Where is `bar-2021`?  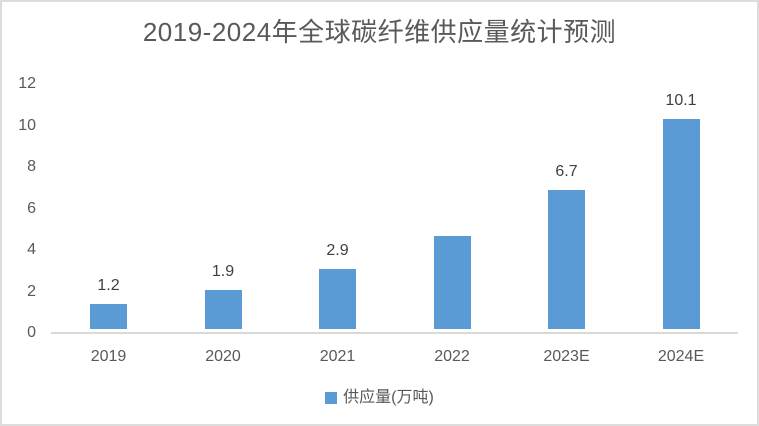 bar-2021 is located at coordinates (337, 298).